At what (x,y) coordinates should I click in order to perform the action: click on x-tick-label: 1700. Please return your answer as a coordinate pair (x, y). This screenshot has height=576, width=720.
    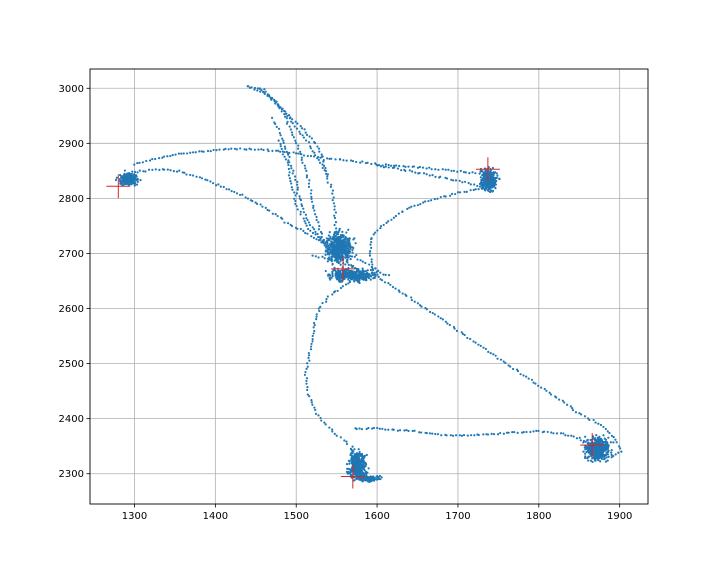
    Looking at the image, I should click on (457, 516).